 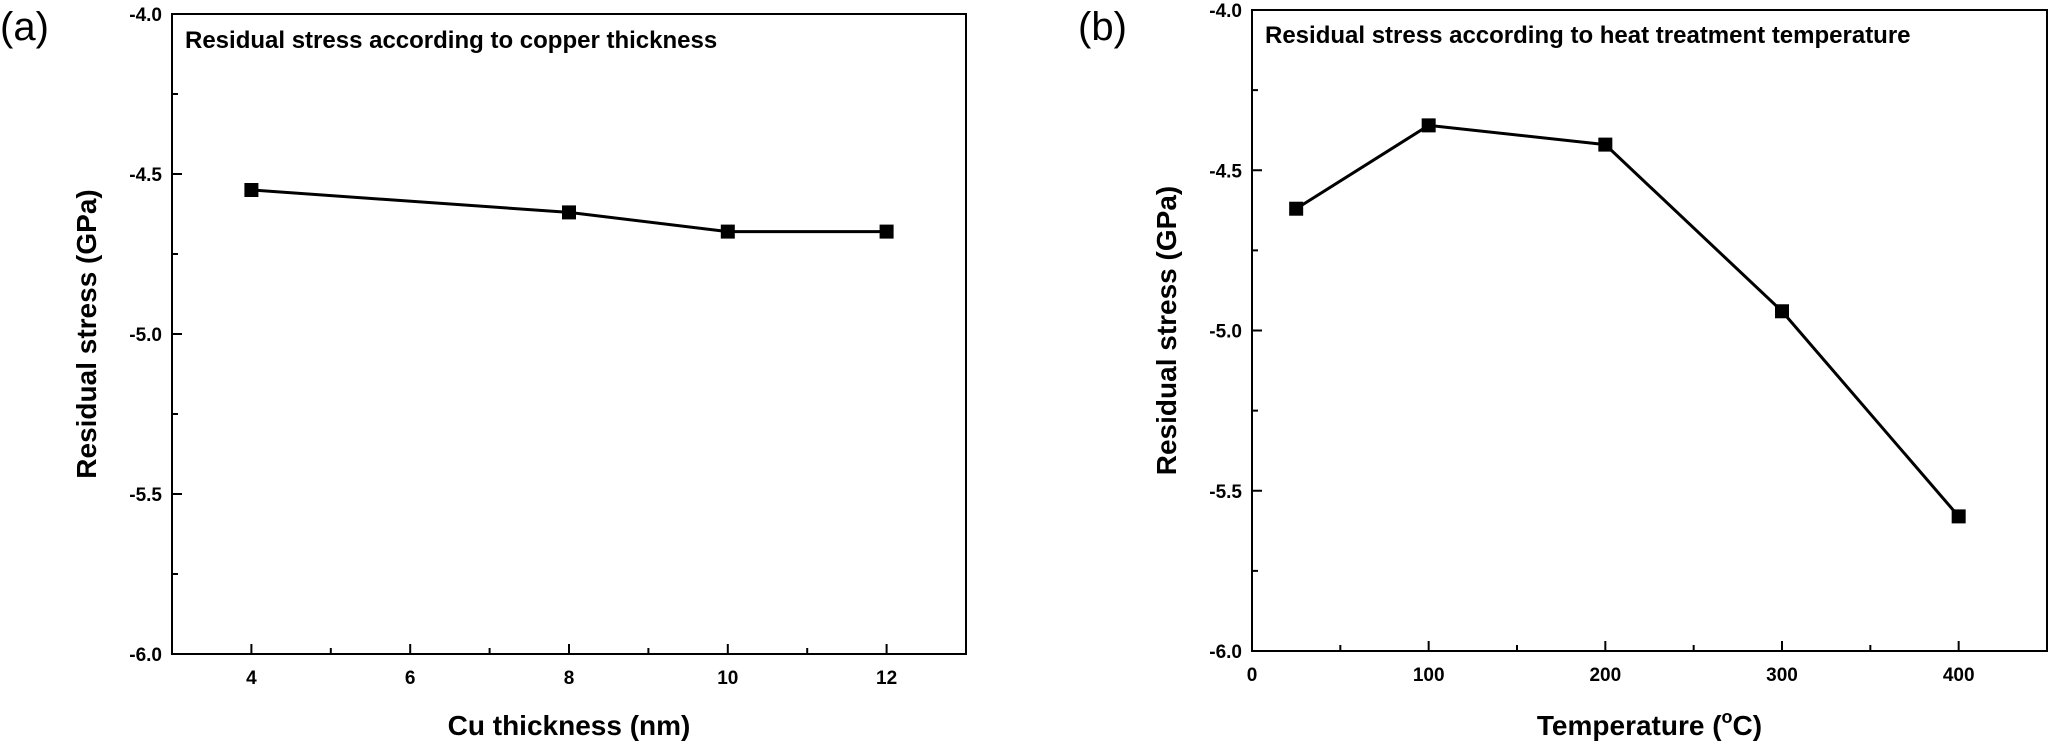 What do you see at coordinates (569, 725) in the screenshot?
I see `x-axis-title: Cu thickness (nm)` at bounding box center [569, 725].